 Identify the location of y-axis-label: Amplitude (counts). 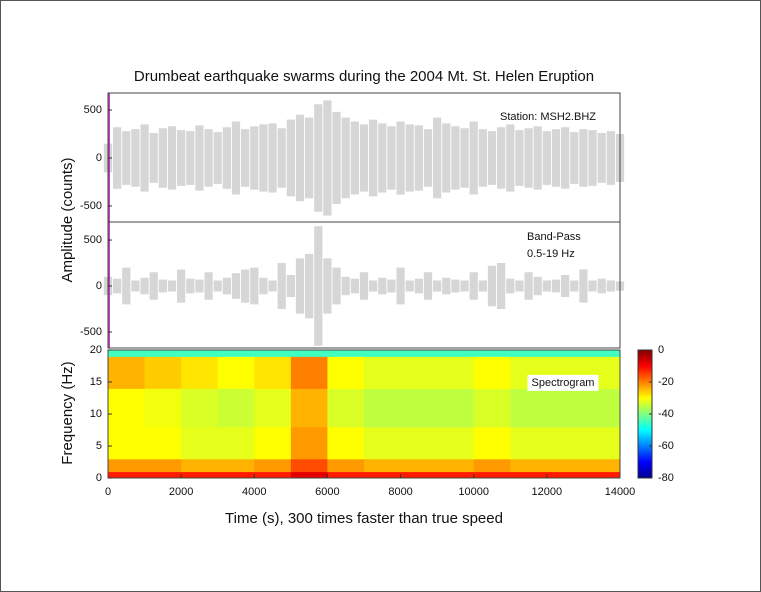
(67, 219).